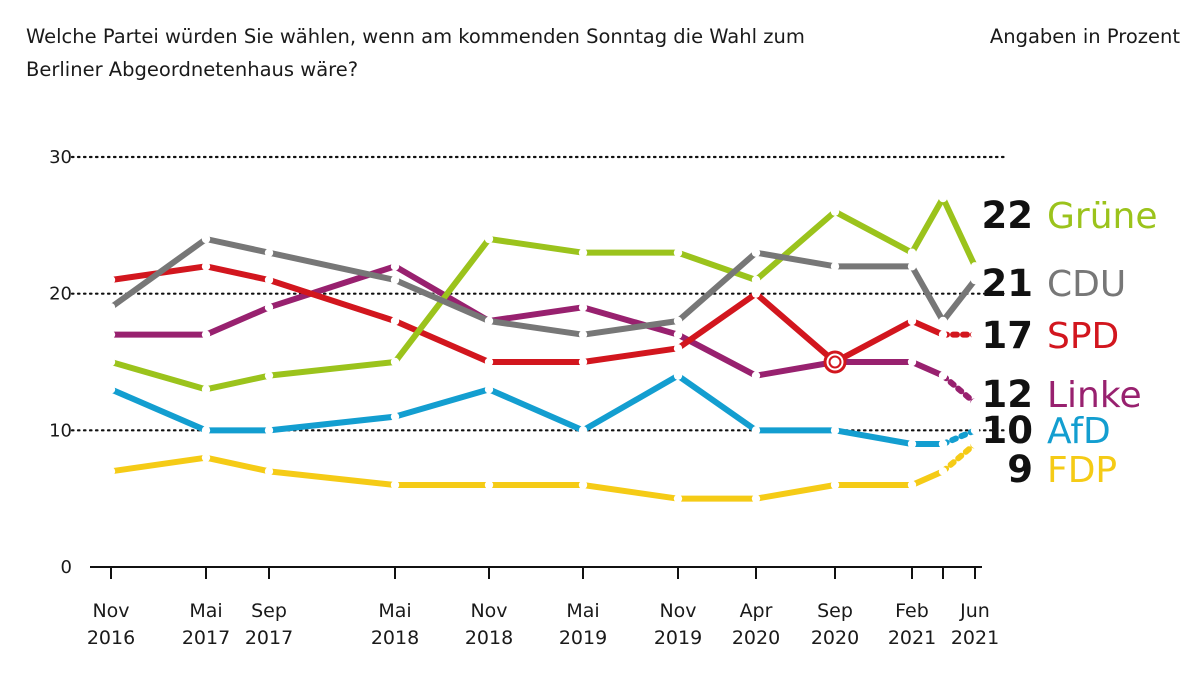  I want to click on final-value-label: 12, so click(1008, 394).